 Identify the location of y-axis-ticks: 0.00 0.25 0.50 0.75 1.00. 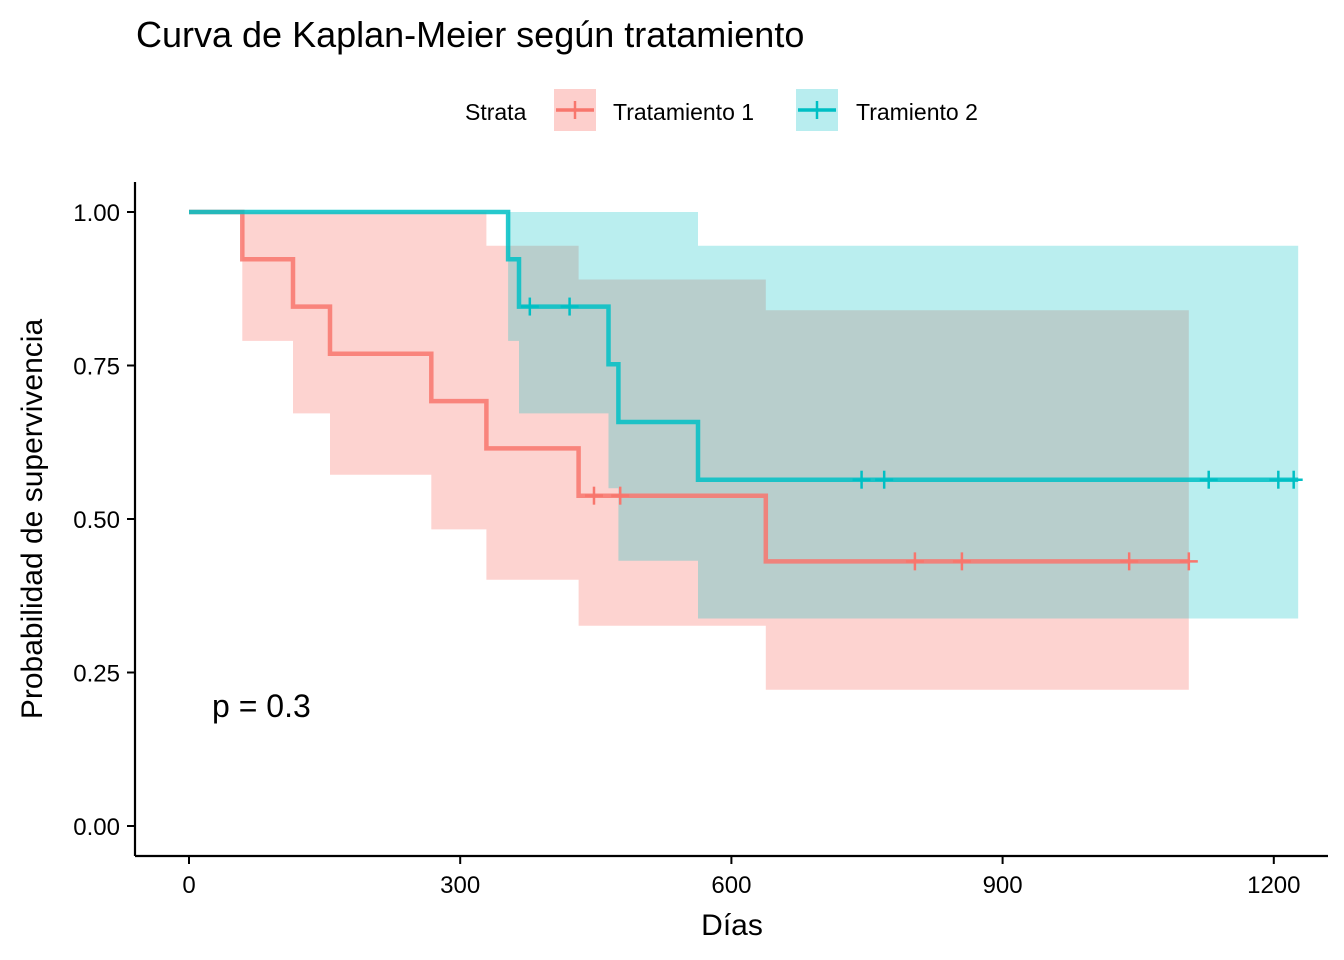
(104, 520).